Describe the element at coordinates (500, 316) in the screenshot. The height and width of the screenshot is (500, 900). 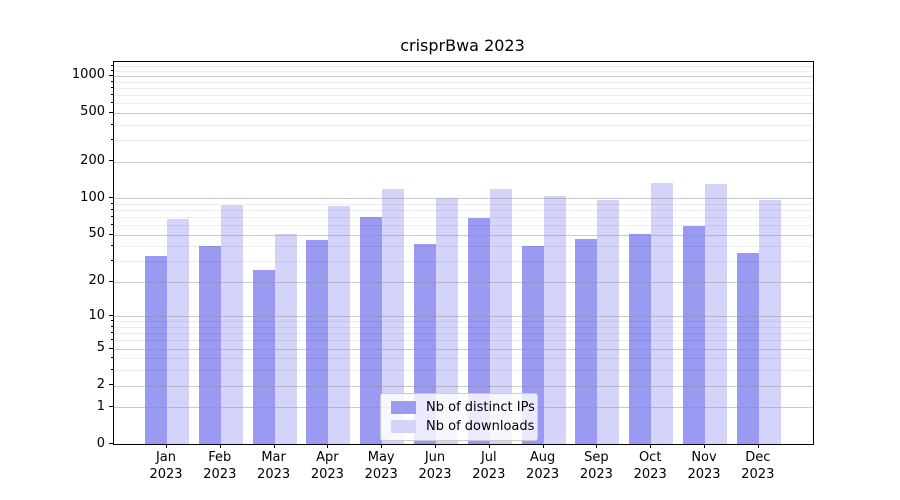
I see `bar-downloads-jul` at that location.